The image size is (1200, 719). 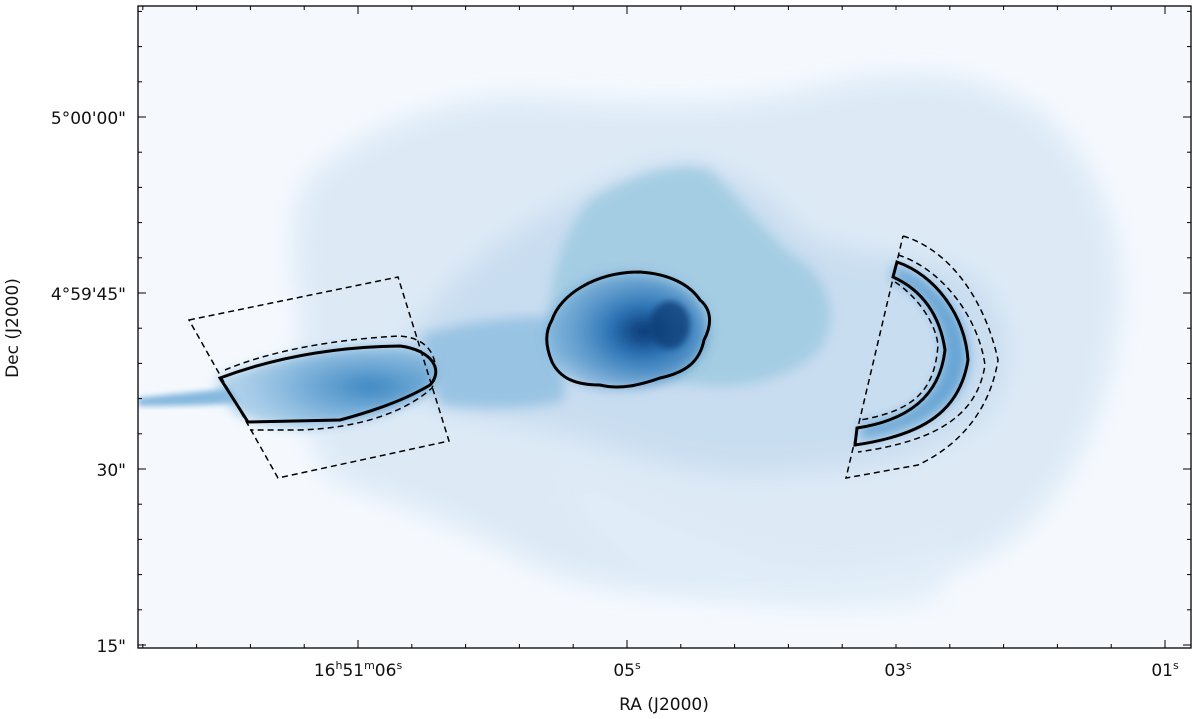 I want to click on left-dashed-outline, so click(x=330, y=383).